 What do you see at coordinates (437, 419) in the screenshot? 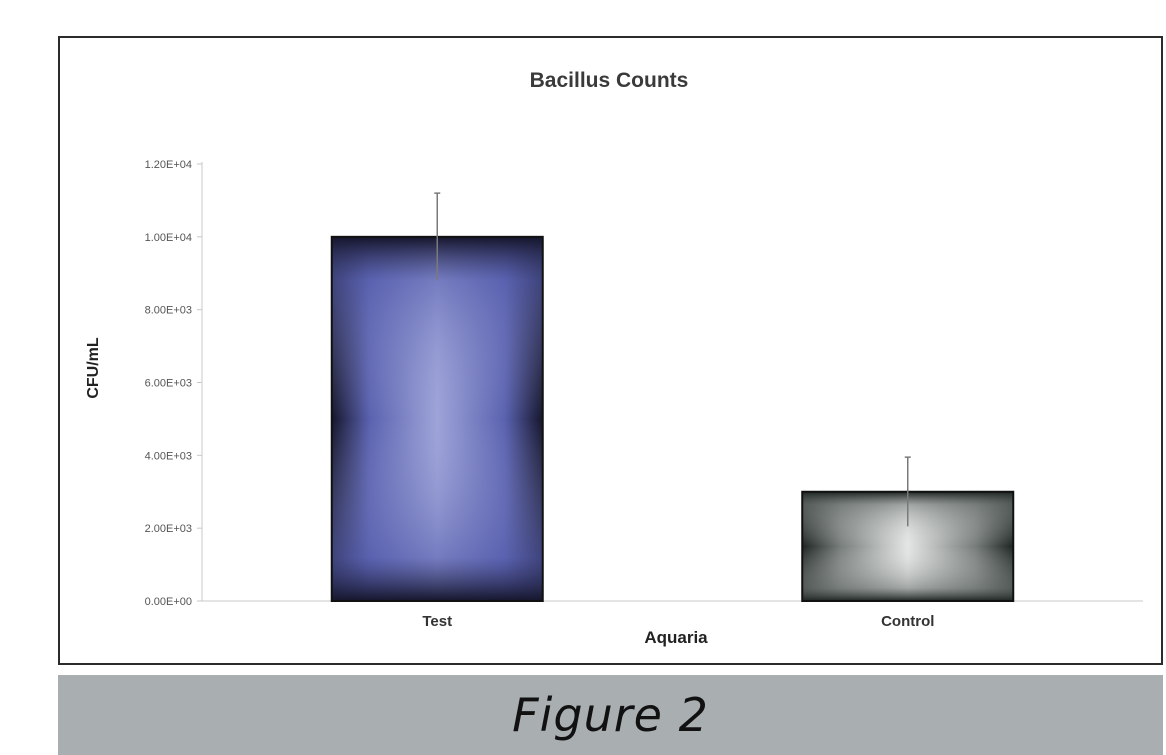
I see `bar-shade-test` at bounding box center [437, 419].